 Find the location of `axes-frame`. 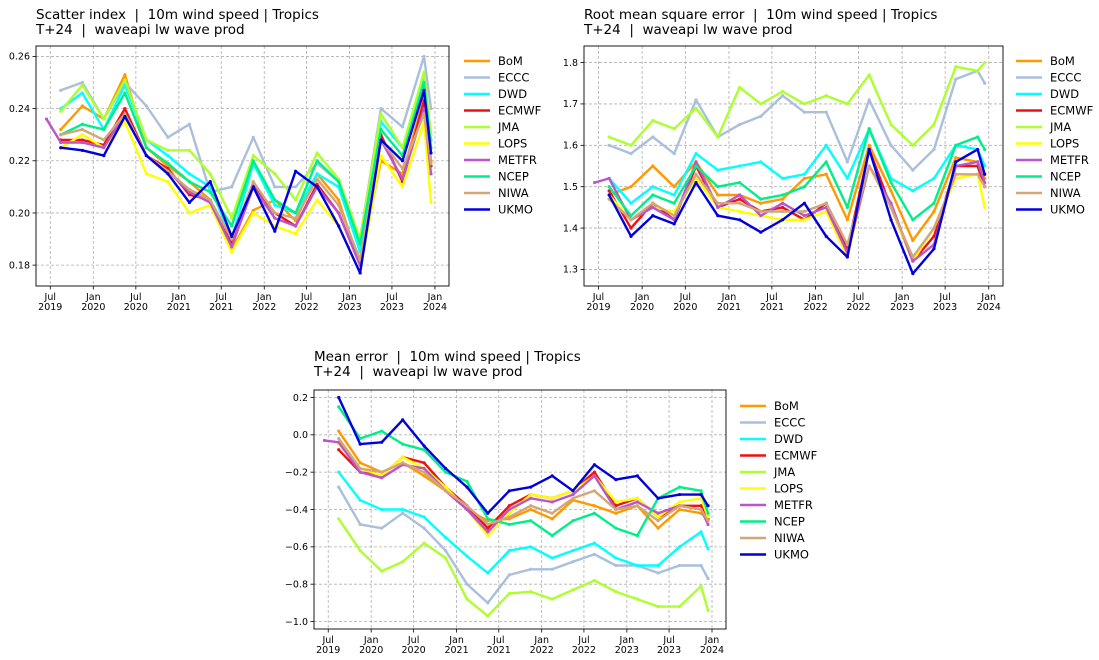

axes-frame is located at coordinates (793, 166).